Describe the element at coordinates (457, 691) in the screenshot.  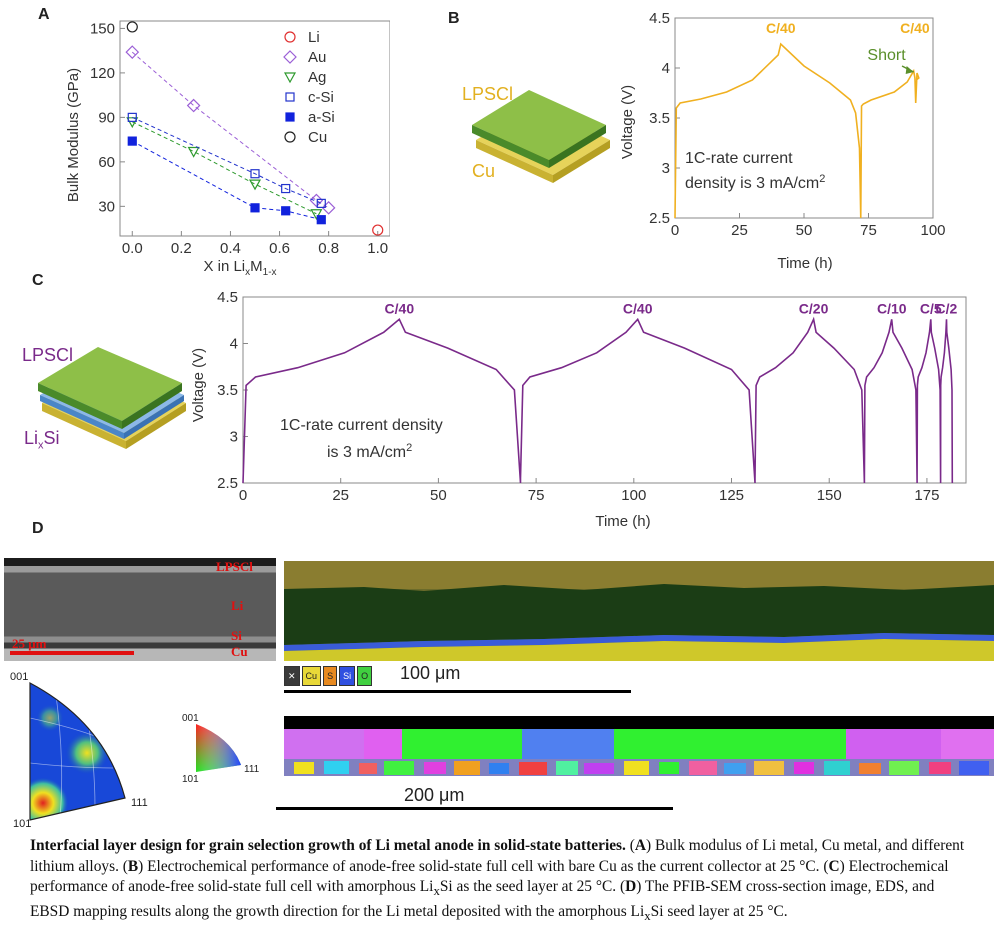
I see `eds-scale-bar` at that location.